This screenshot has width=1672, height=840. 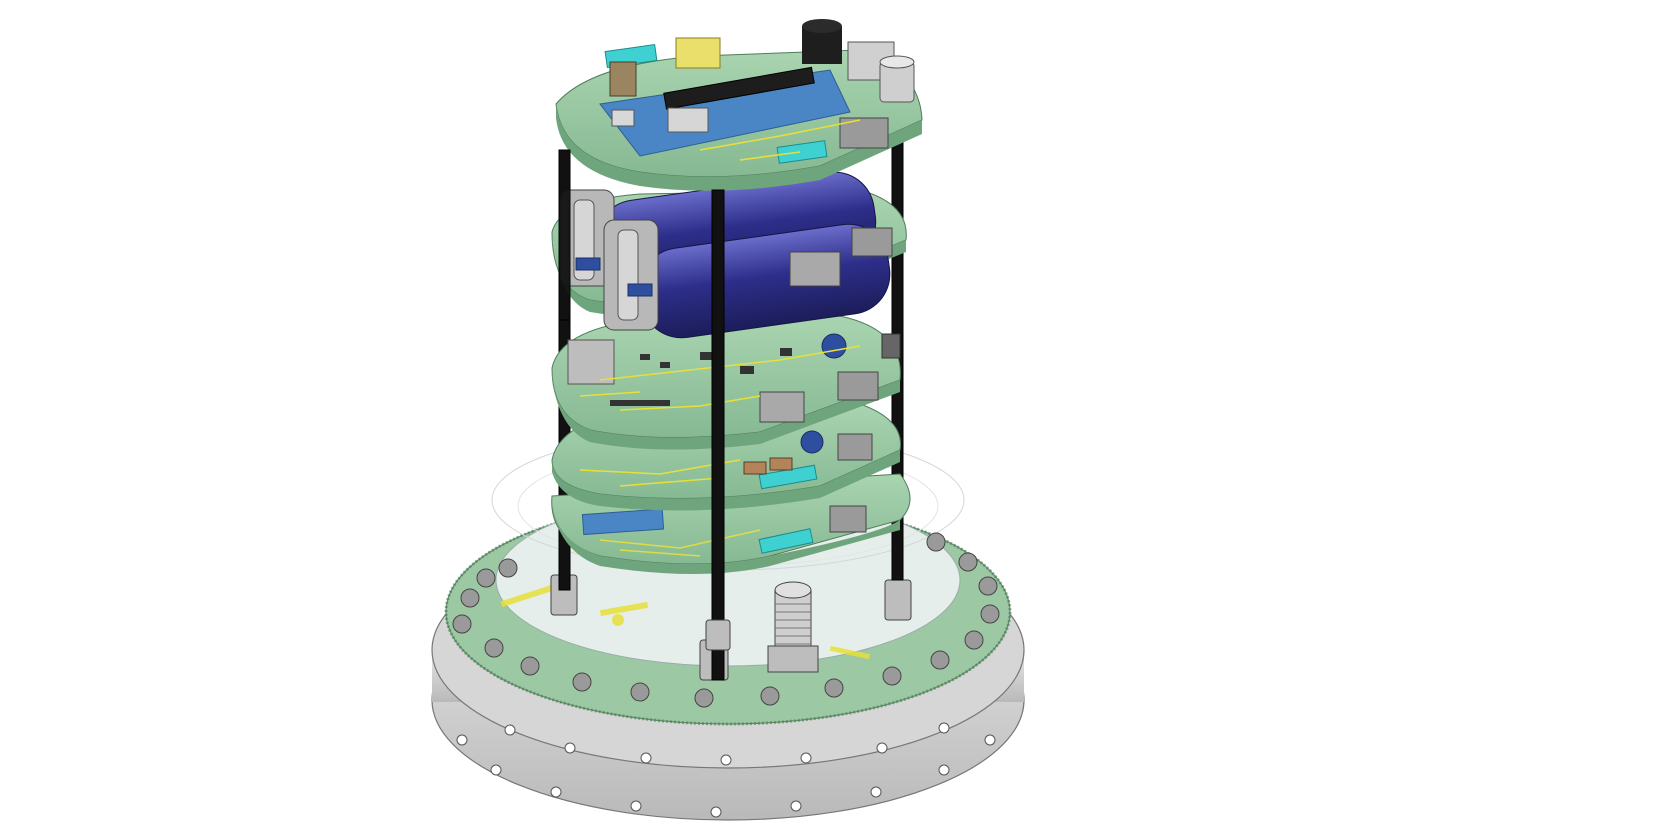 I want to click on standoff-caps, so click(x=718, y=635).